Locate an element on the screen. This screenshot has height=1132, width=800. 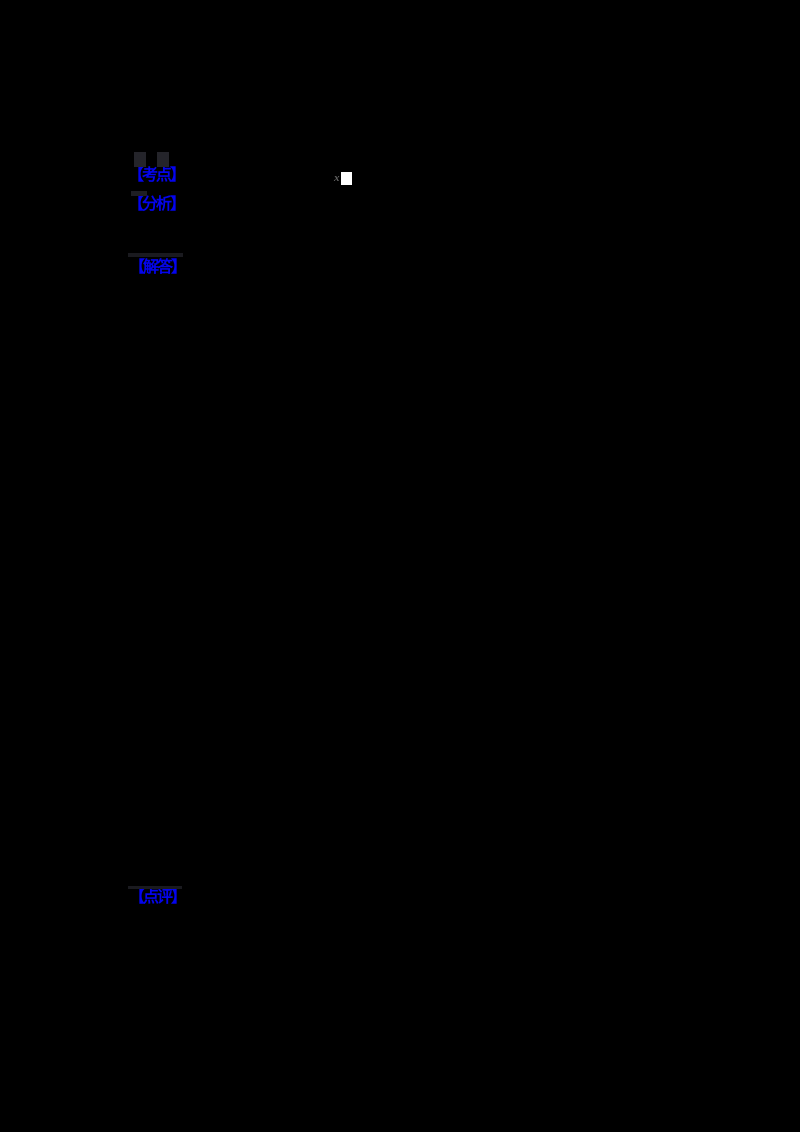
section-label-comment: 【点评】 is located at coordinates (158, 896).